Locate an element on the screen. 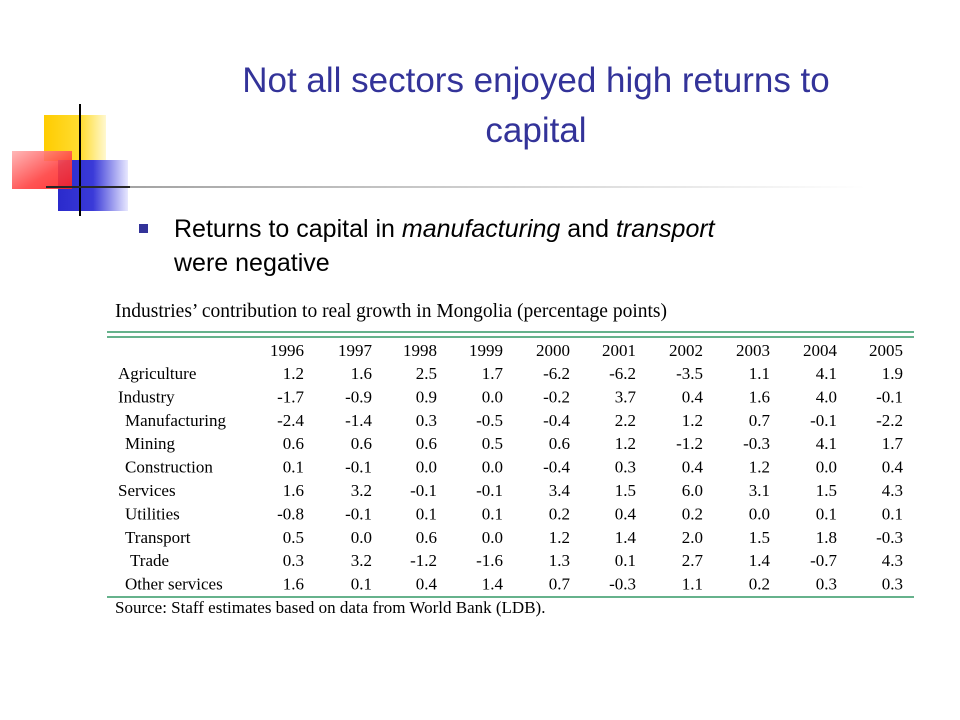 This screenshot has height=720, width=960. table-cell: 3.1 is located at coordinates (759, 490).